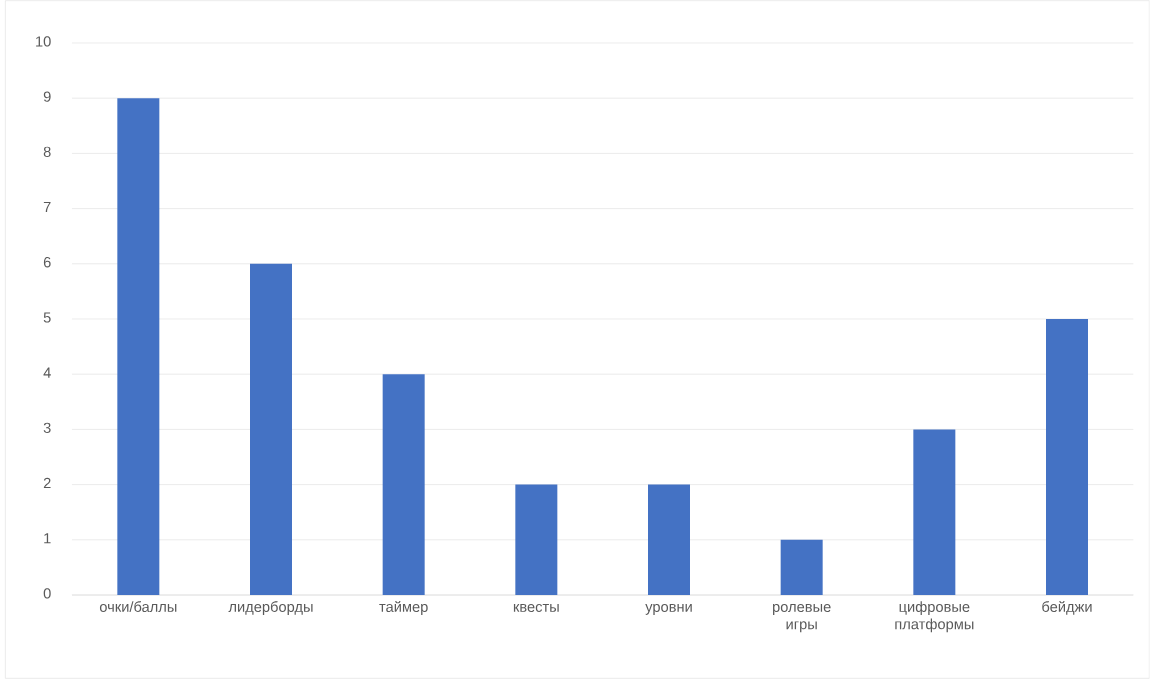 The width and height of the screenshot is (1150, 679). What do you see at coordinates (47, 262) in the screenshot?
I see `y-tick-label: 6` at bounding box center [47, 262].